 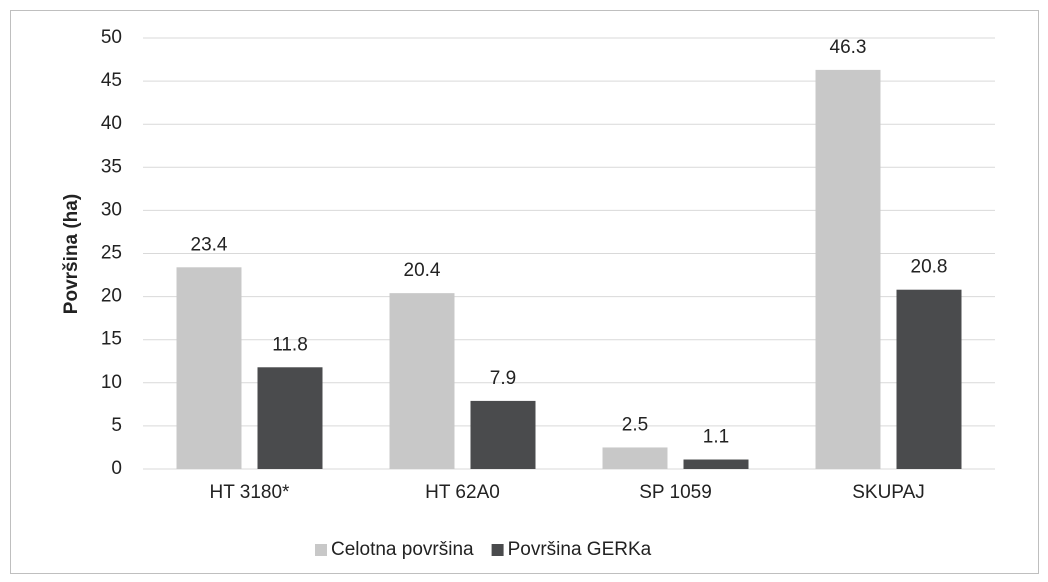 What do you see at coordinates (250, 492) in the screenshot?
I see `x-tick-label: HT 3180*` at bounding box center [250, 492].